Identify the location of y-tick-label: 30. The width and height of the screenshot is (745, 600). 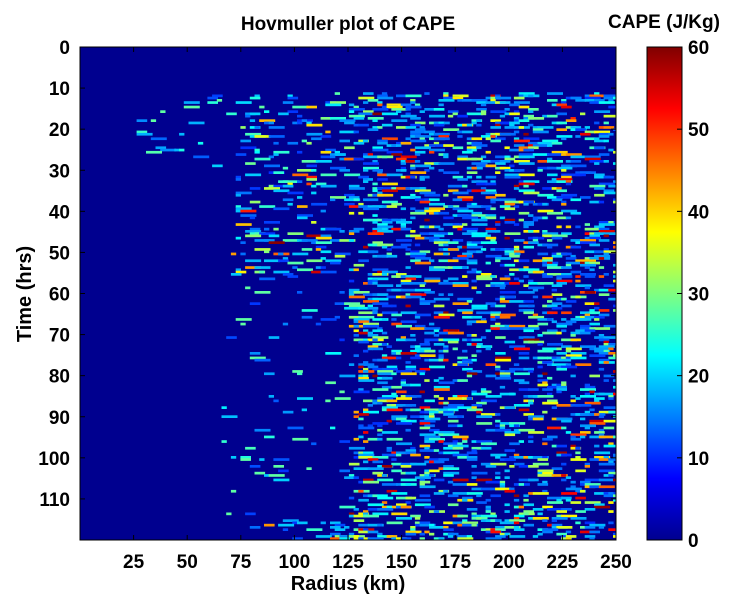
(59, 171).